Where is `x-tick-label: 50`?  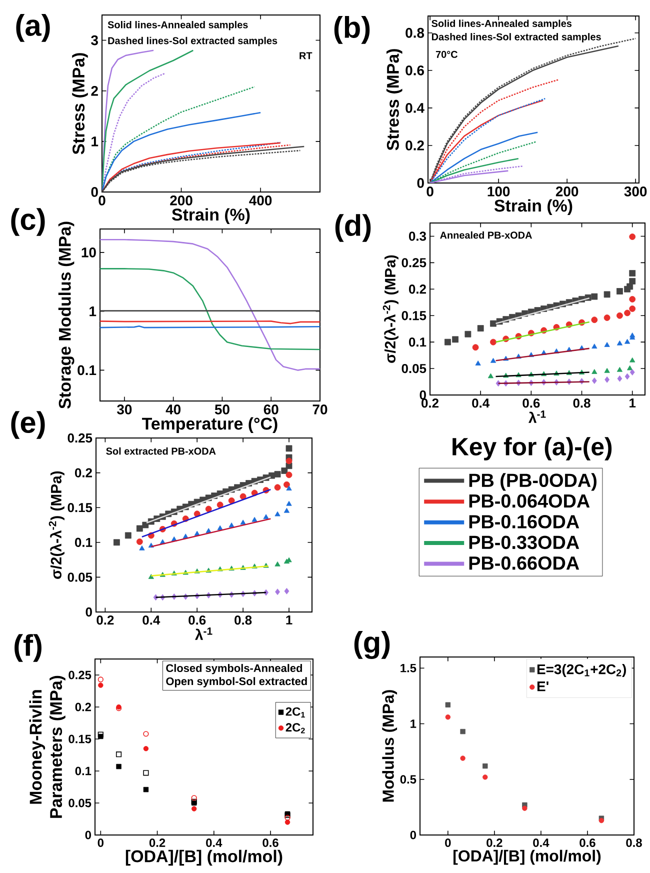 x-tick-label: 50 is located at coordinates (222, 409).